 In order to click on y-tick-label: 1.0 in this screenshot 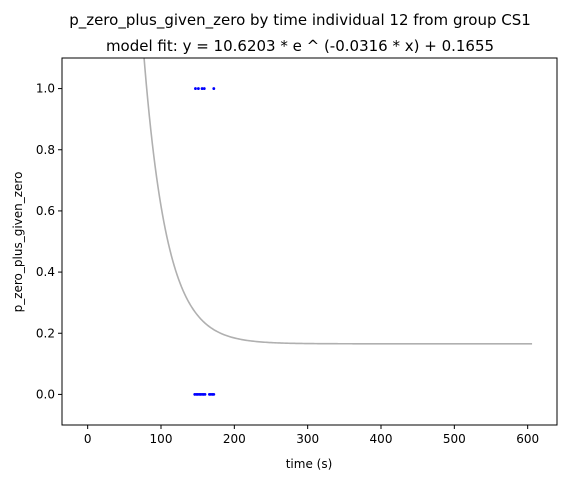, I will do `click(45, 89)`.